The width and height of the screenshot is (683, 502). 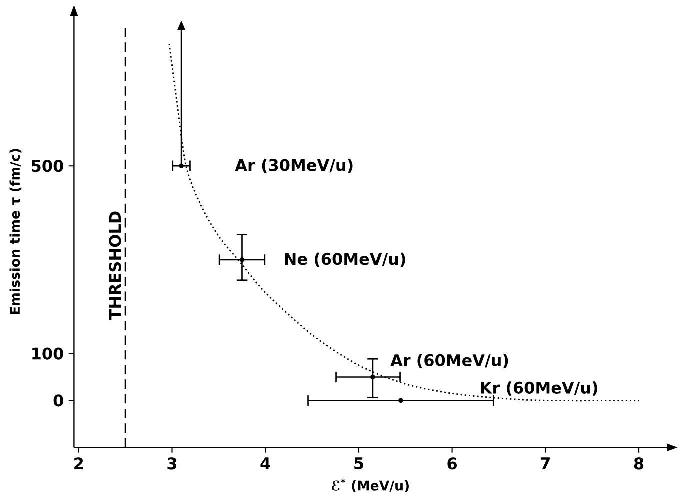 What do you see at coordinates (172, 464) in the screenshot?
I see `x-tick-label: 3` at bounding box center [172, 464].